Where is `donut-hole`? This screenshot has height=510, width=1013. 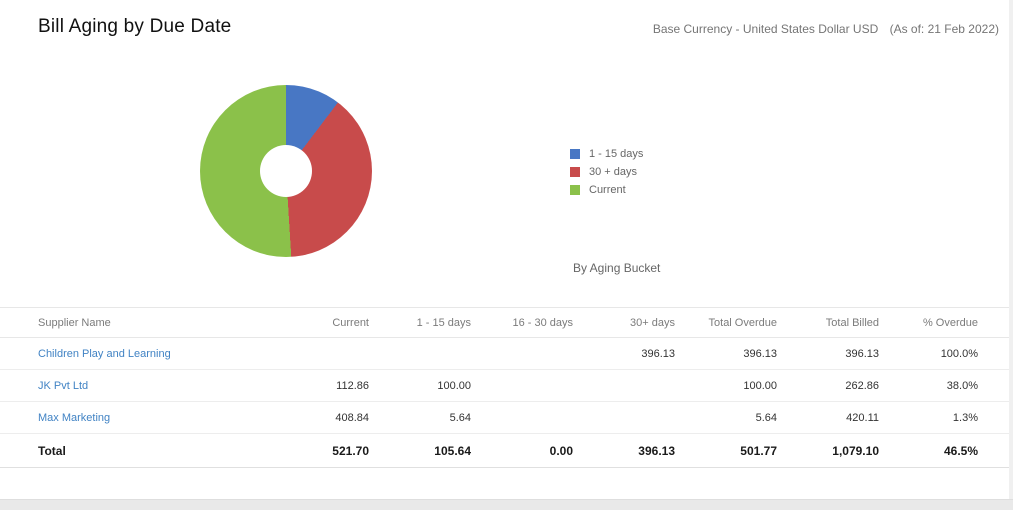 donut-hole is located at coordinates (286, 171).